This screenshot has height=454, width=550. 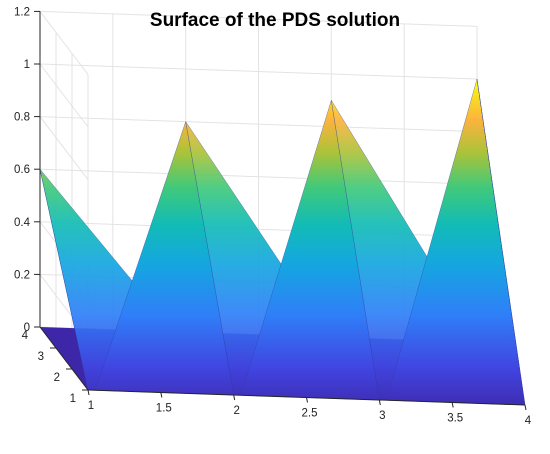 What do you see at coordinates (275, 20) in the screenshot?
I see `chart-title: Surface of the PDS solution` at bounding box center [275, 20].